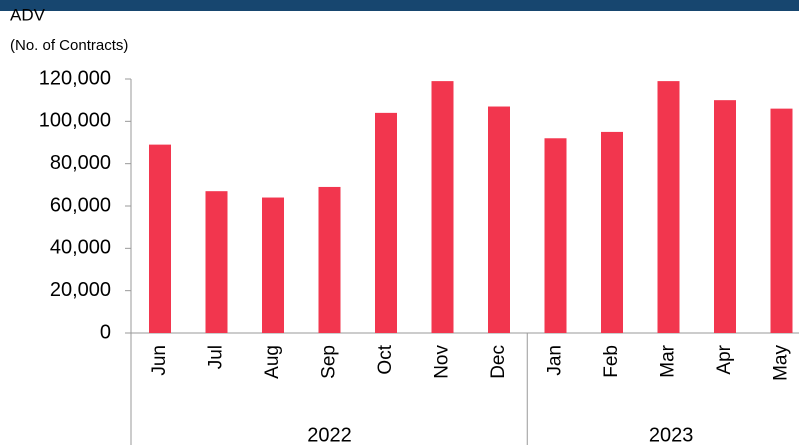 The width and height of the screenshot is (799, 445). Describe the element at coordinates (80, 163) in the screenshot. I see `y-tick-label: 80,000` at that location.